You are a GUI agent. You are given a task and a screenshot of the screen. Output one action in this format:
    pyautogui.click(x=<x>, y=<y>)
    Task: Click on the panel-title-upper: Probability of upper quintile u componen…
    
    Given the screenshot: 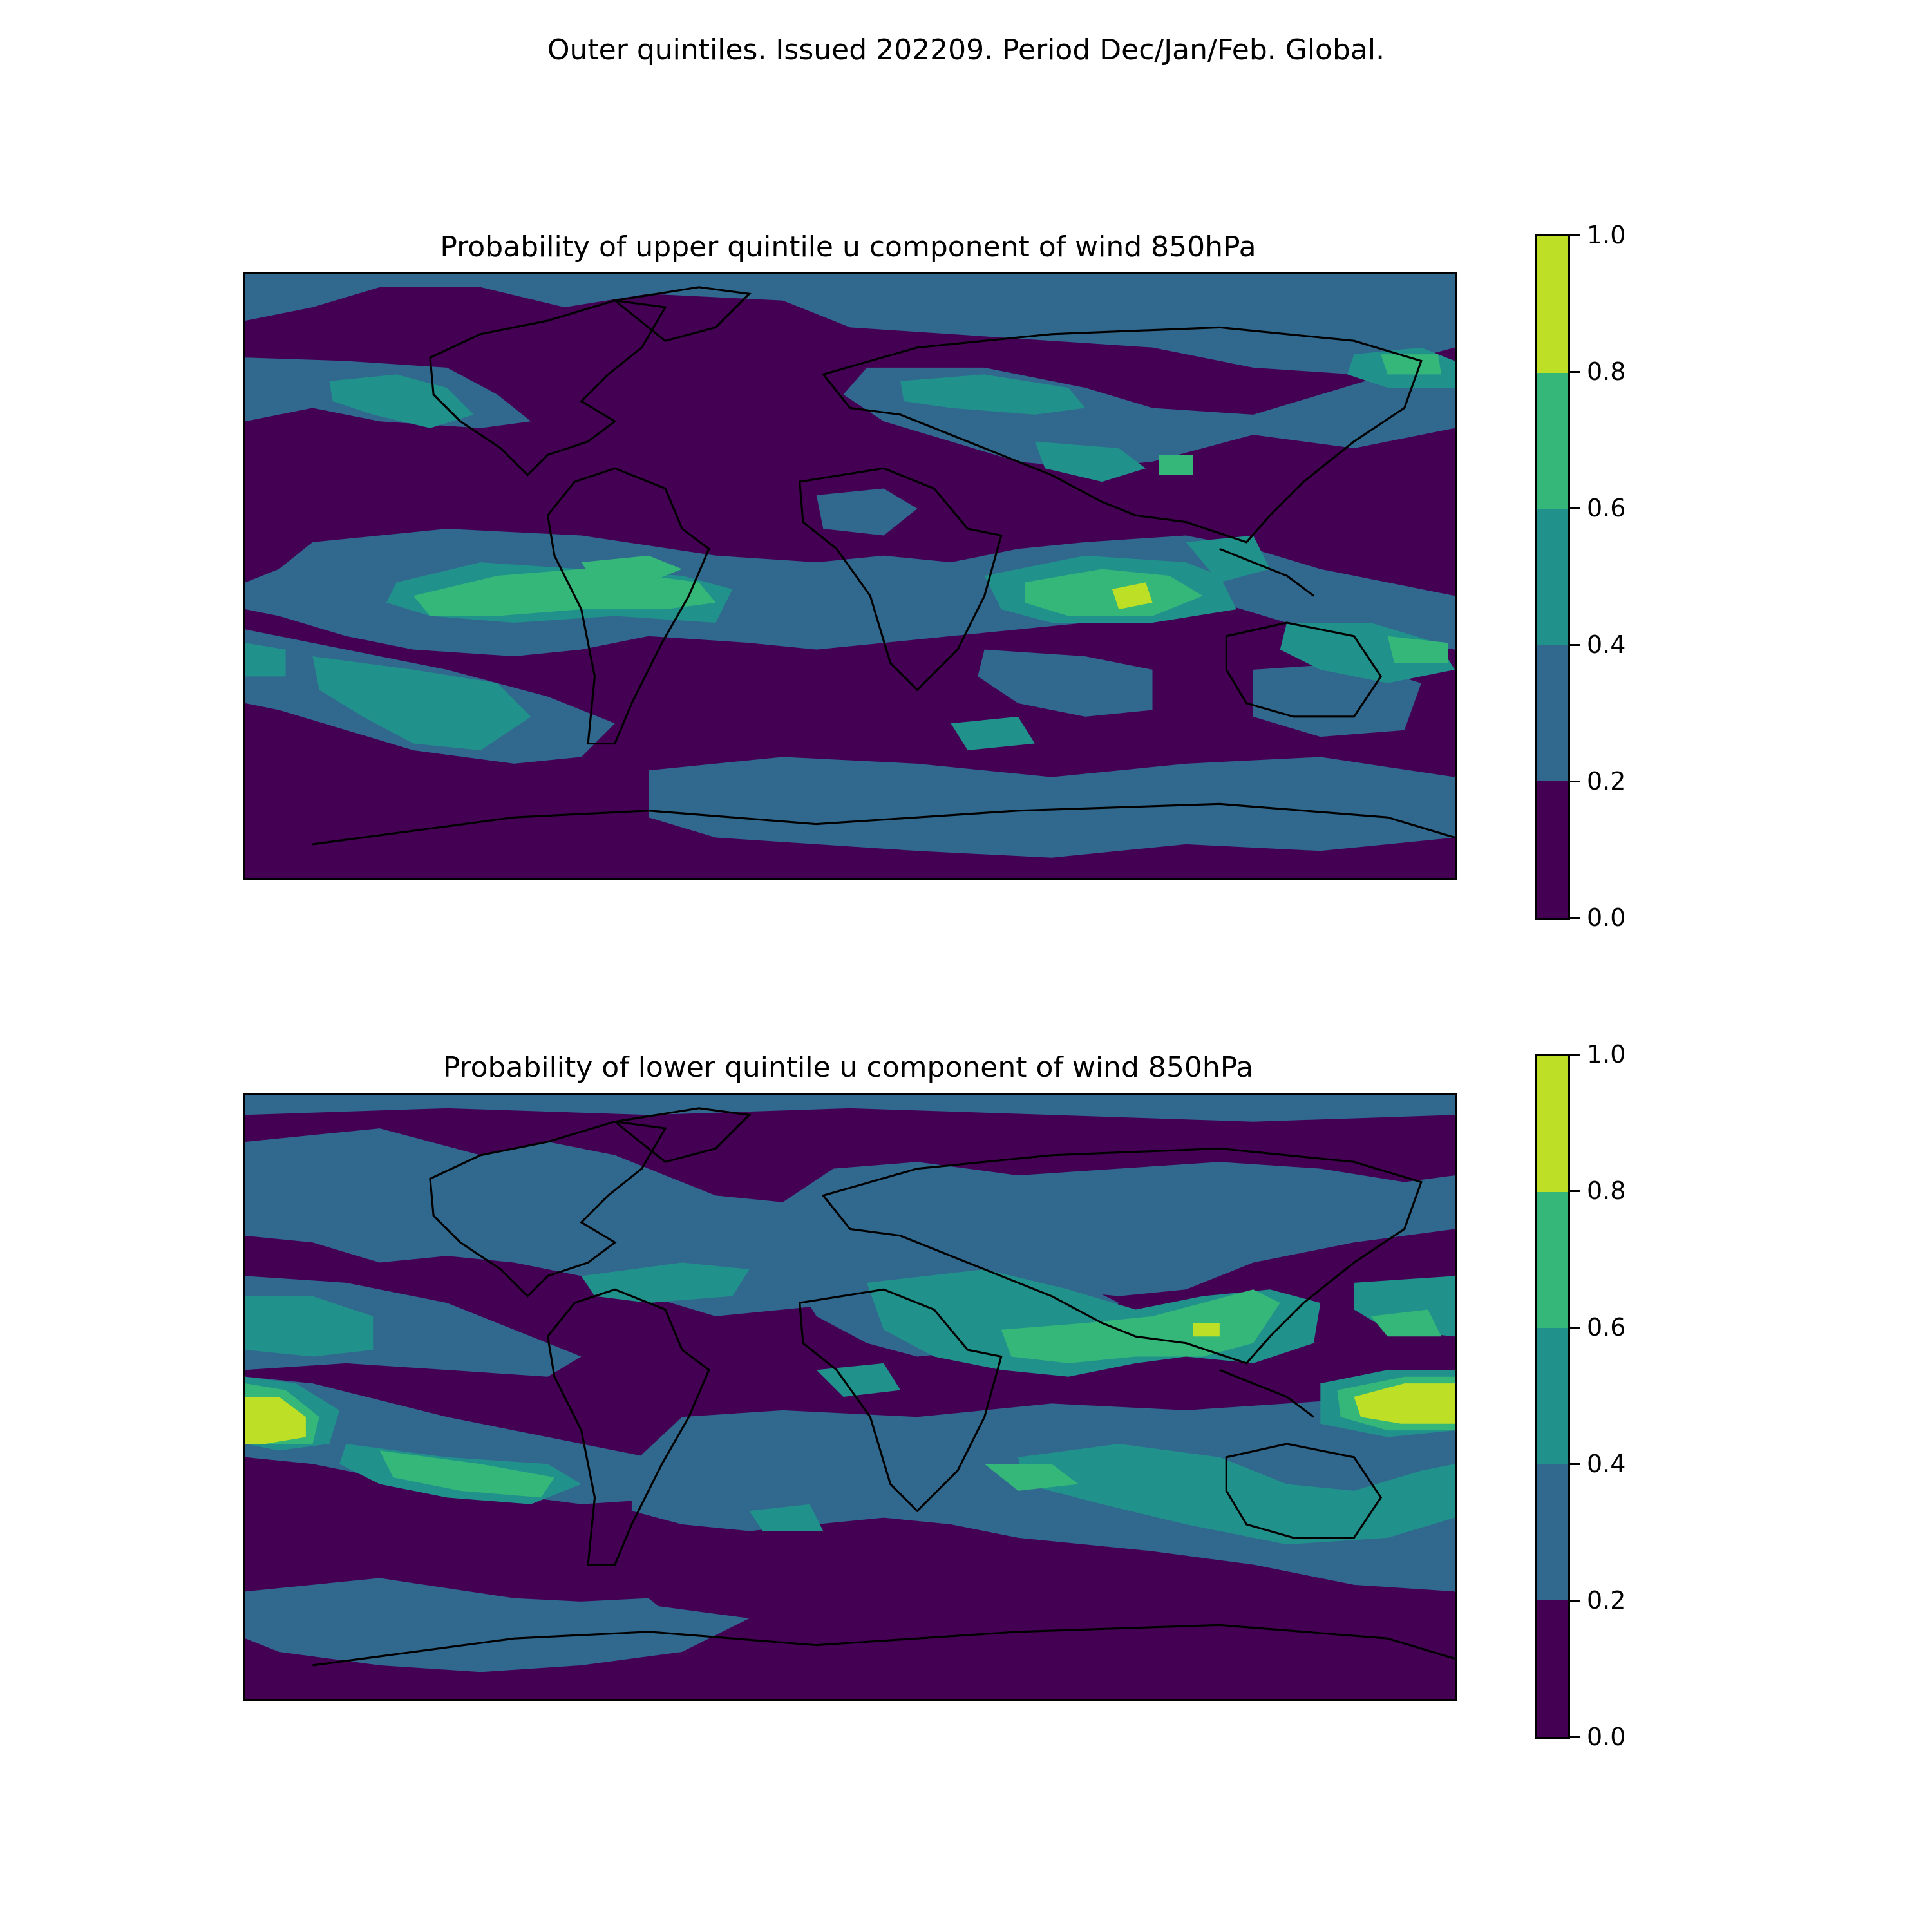 What is the action you would take?
    pyautogui.click(x=848, y=247)
    